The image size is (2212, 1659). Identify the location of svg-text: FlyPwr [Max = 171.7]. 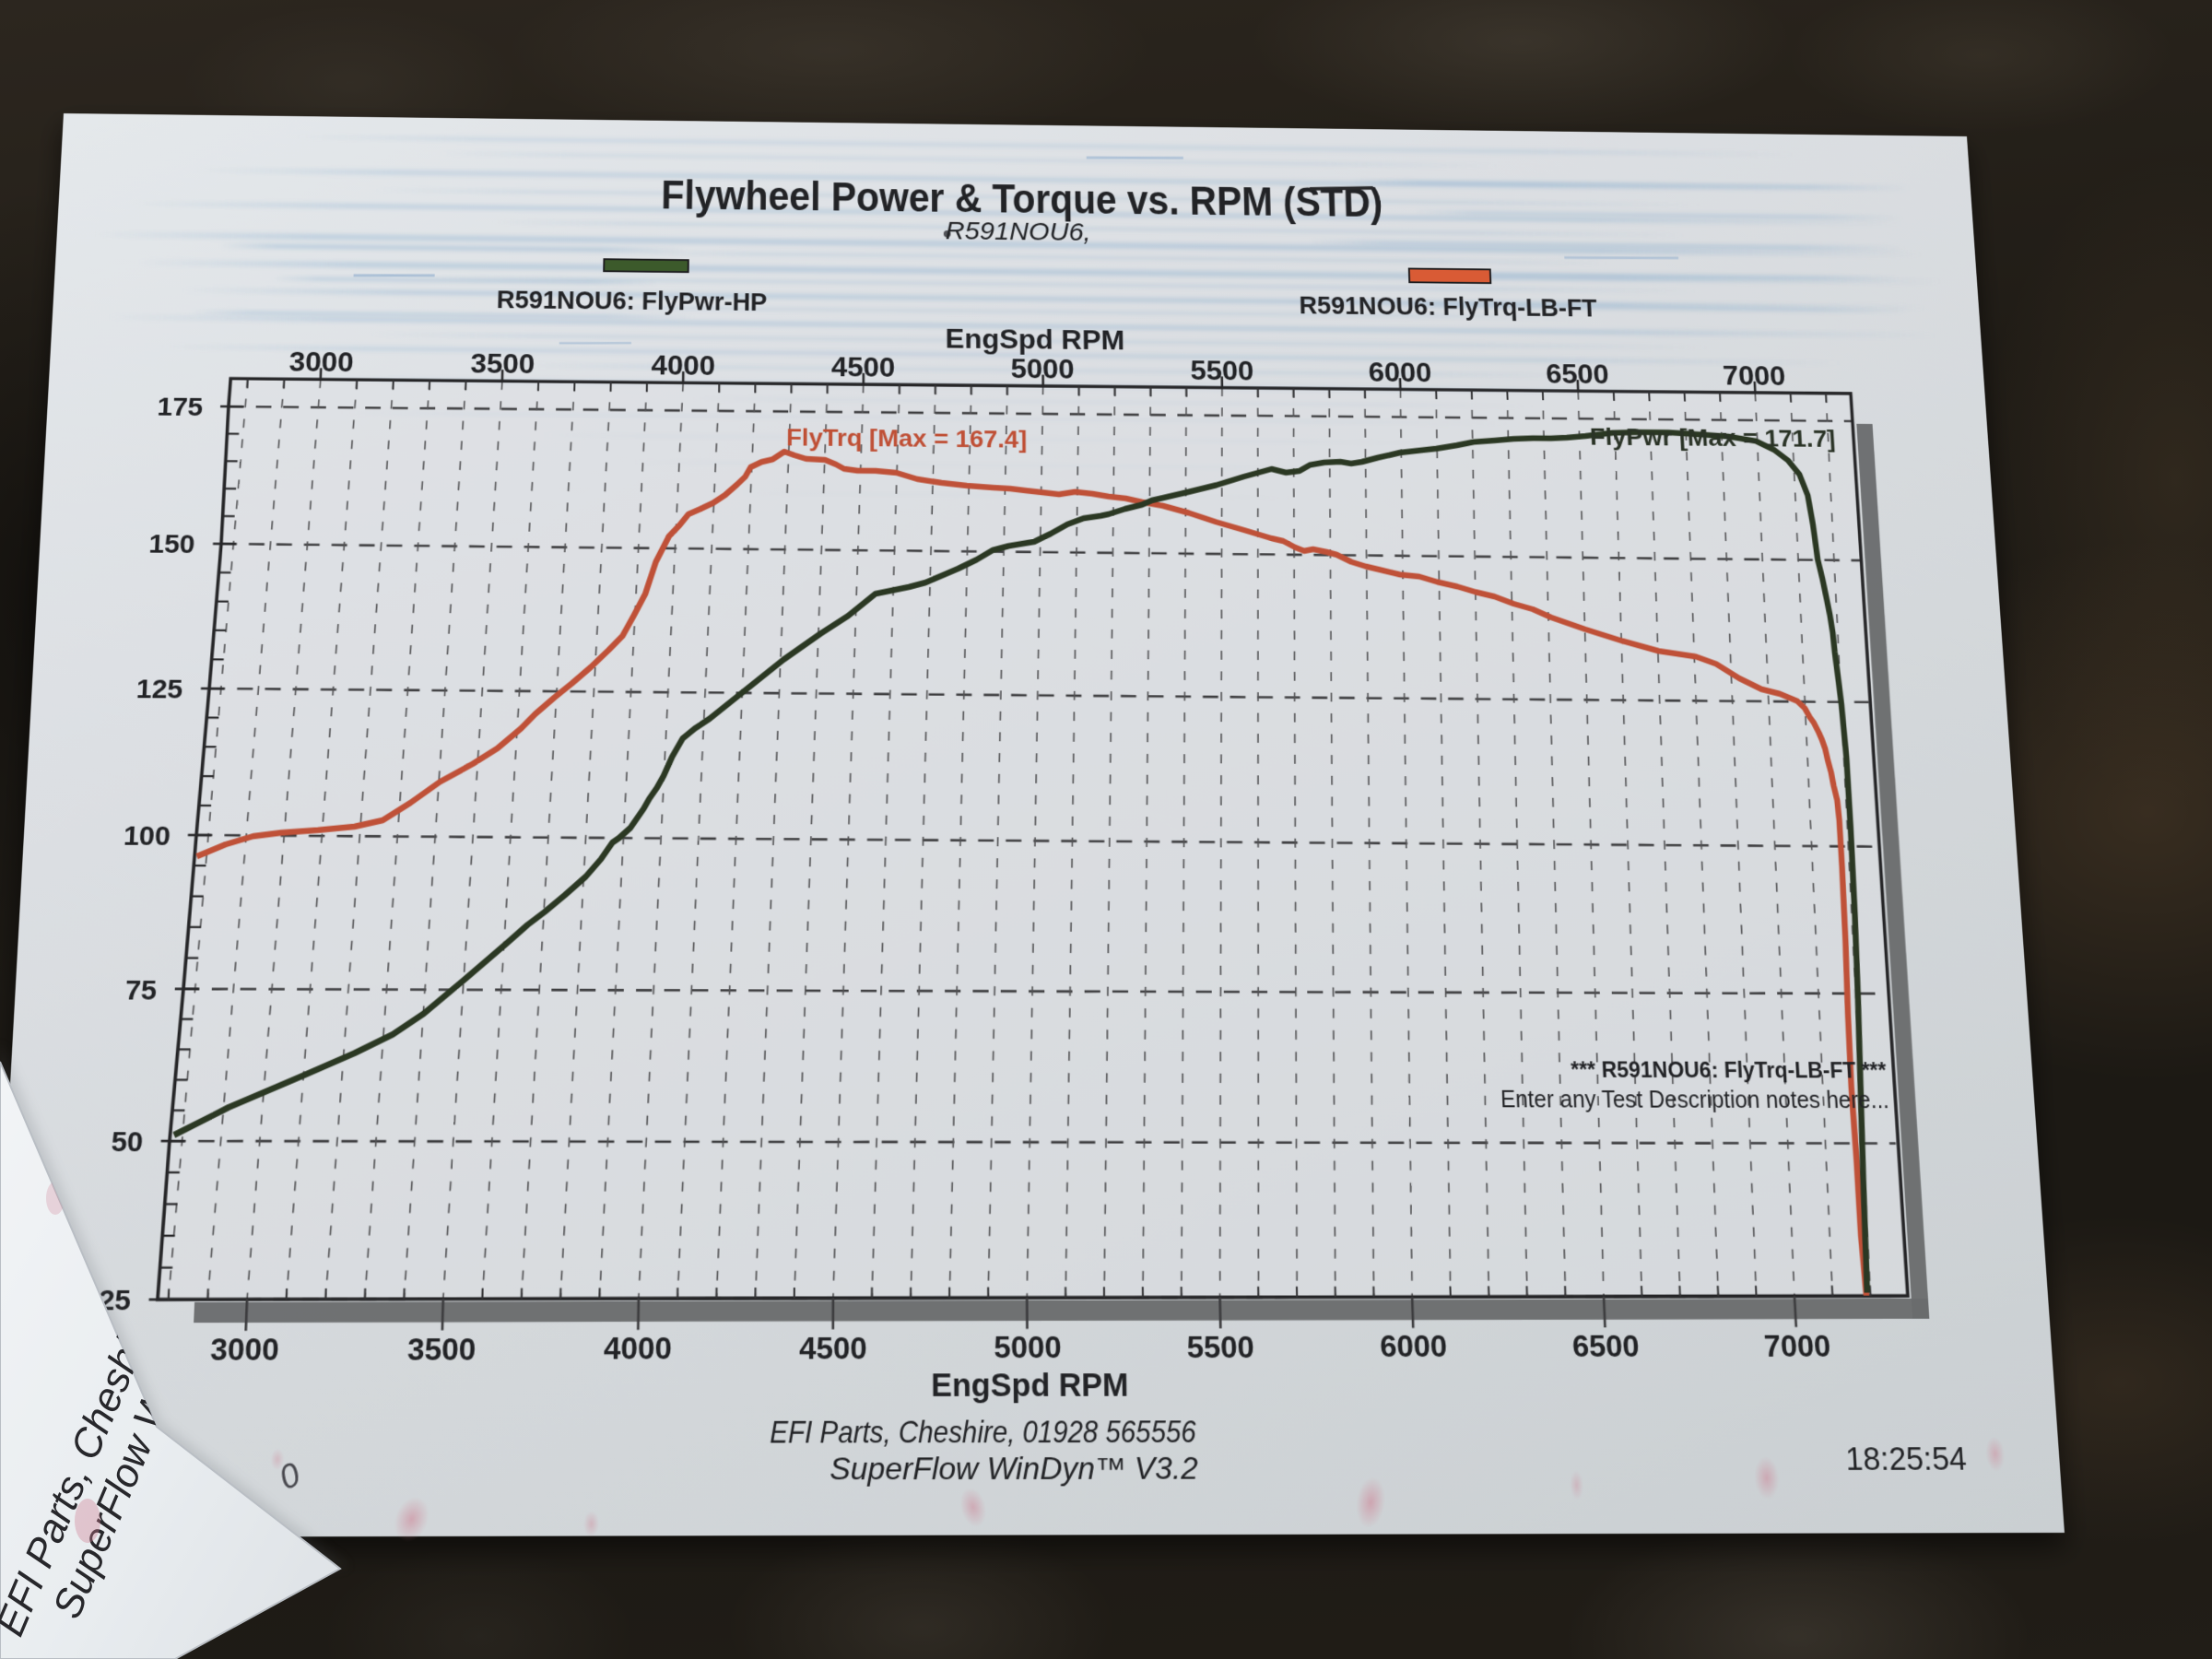
(1712, 439).